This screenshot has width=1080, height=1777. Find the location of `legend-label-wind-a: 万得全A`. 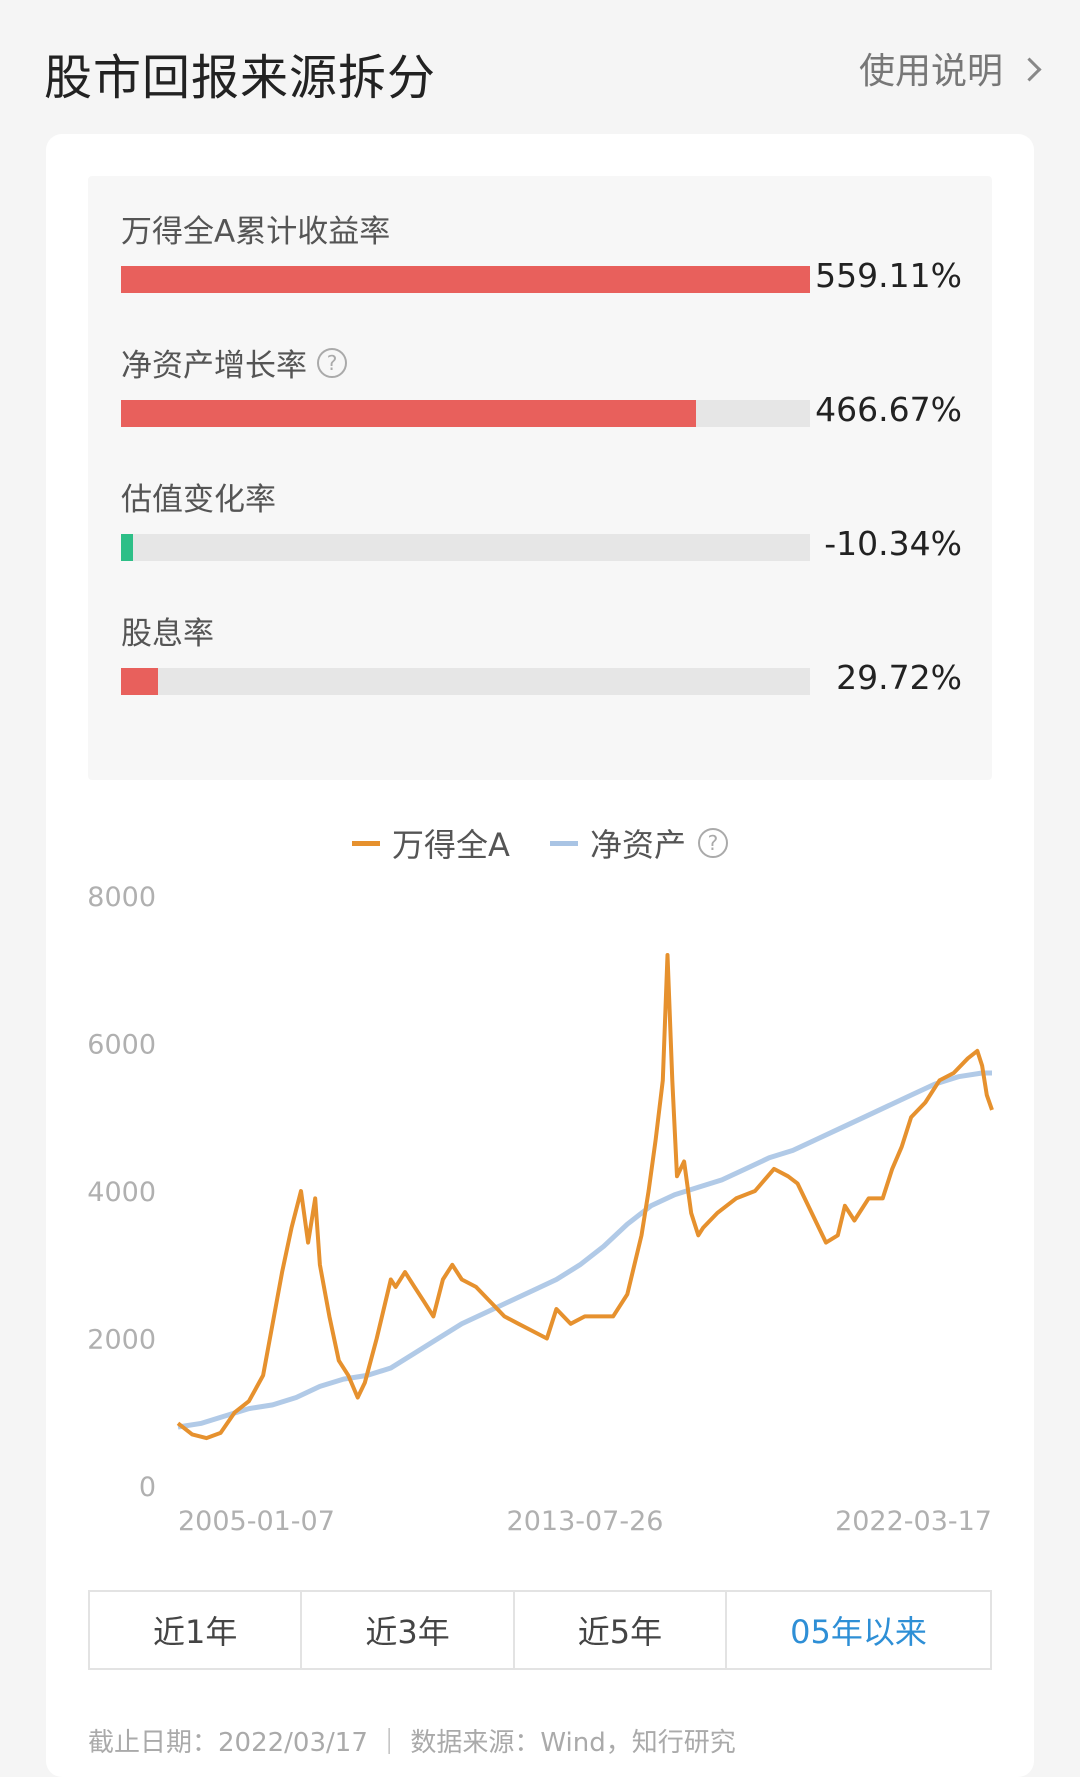

legend-label-wind-a: 万得全A is located at coordinates (451, 845).